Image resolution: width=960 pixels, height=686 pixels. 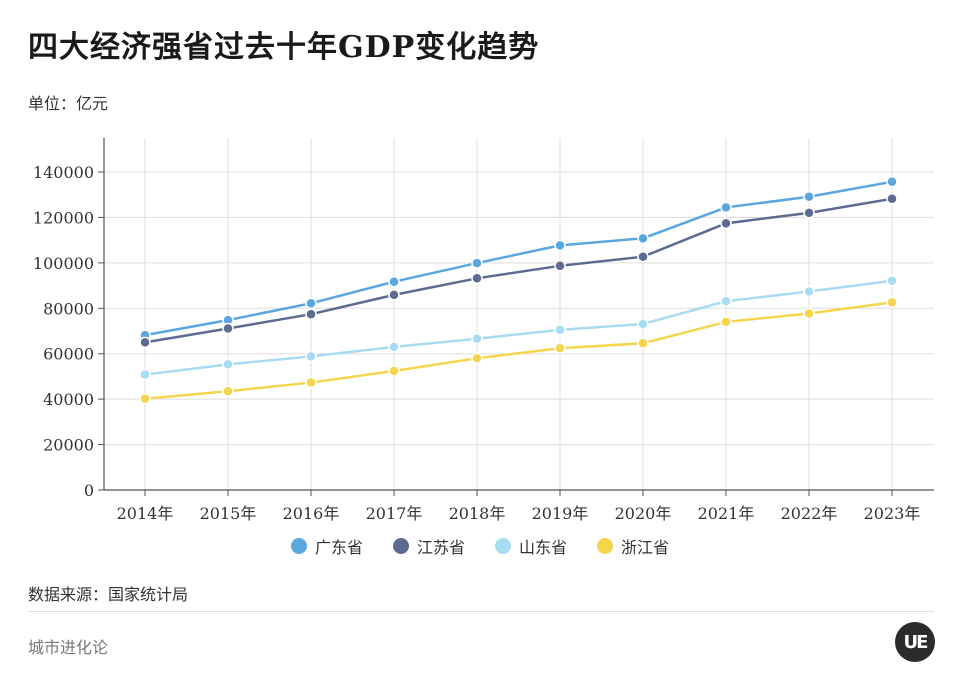 I want to click on x-tick-label: 2015年, so click(x=228, y=513).